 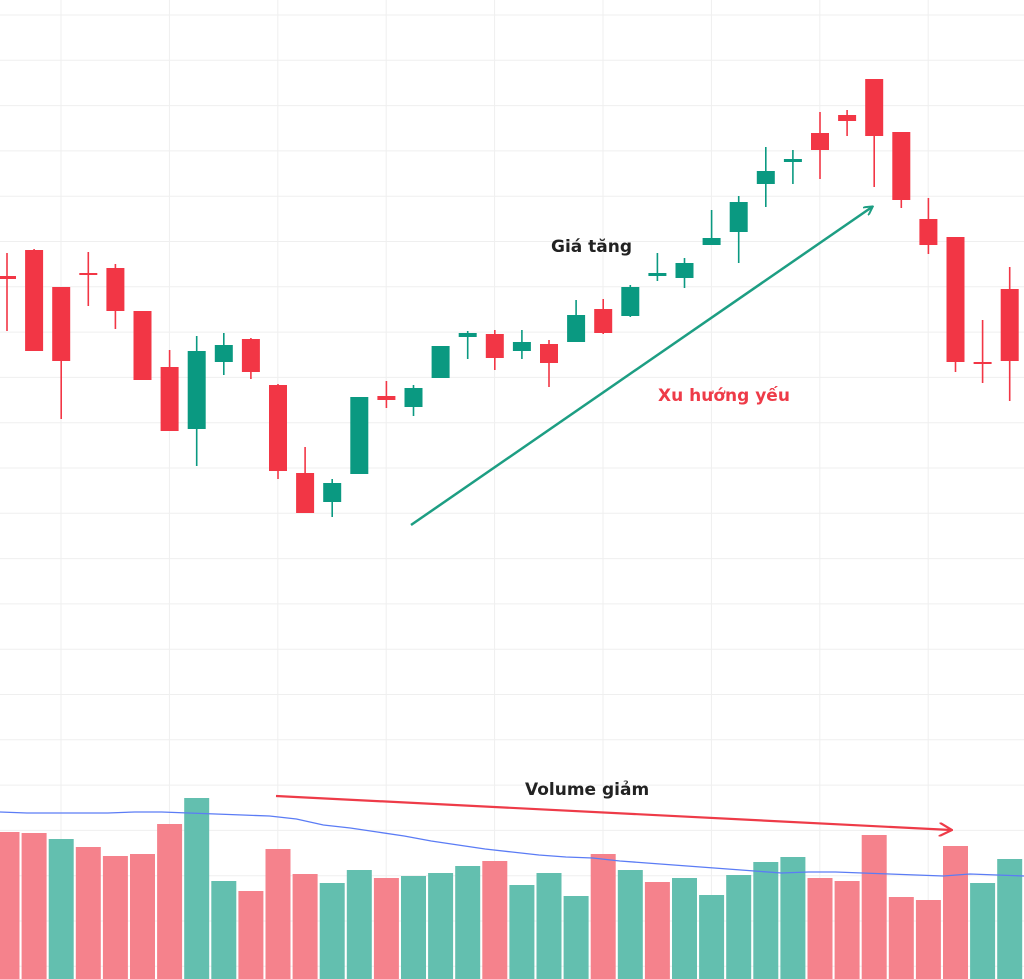 What do you see at coordinates (613, 812) in the screenshot?
I see `volume-trend-arrow` at bounding box center [613, 812].